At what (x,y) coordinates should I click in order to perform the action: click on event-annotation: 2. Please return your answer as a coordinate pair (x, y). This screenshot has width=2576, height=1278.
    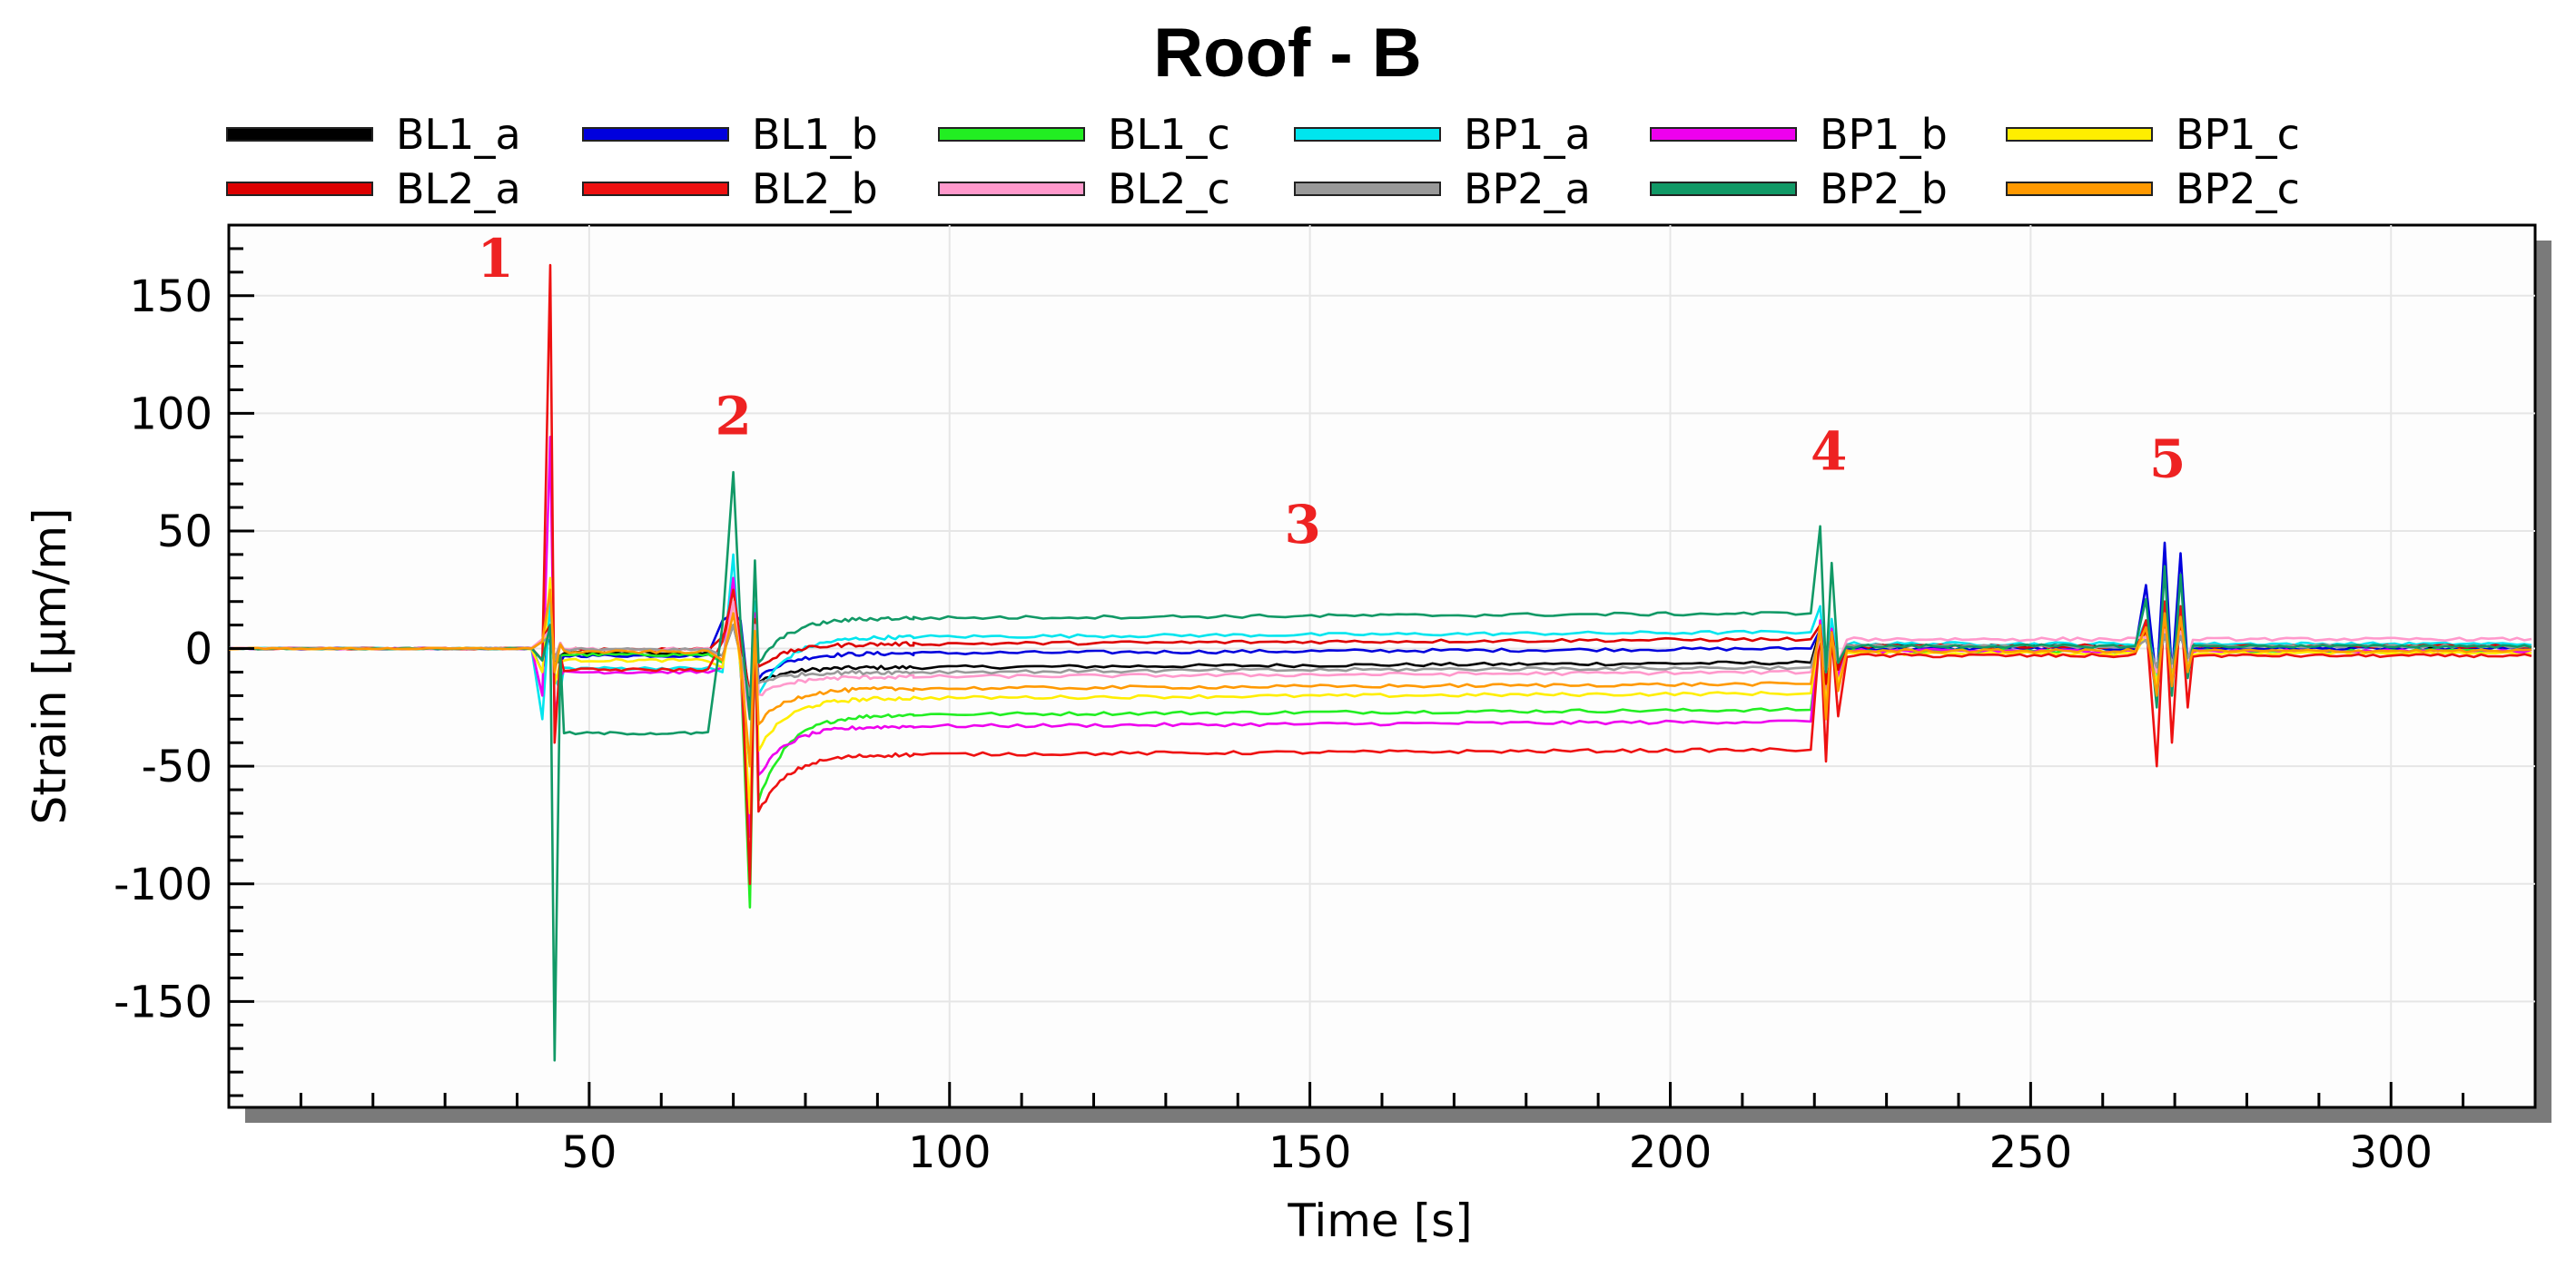
    Looking at the image, I should click on (733, 416).